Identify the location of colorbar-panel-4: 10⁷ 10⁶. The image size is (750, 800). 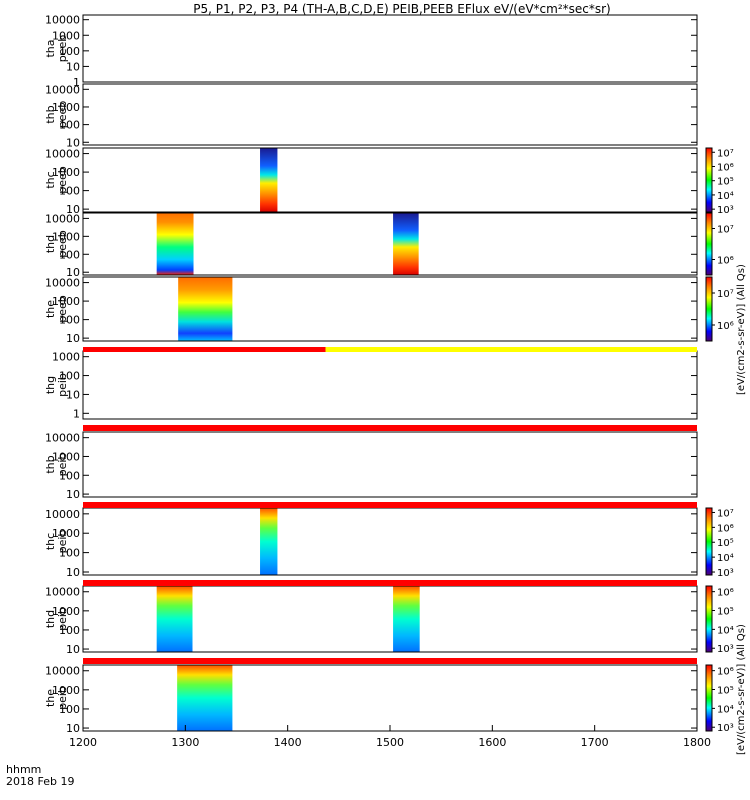
(719, 244).